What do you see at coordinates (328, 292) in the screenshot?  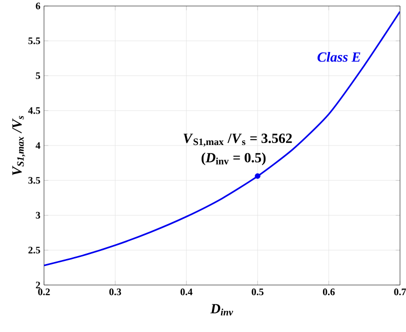 I see `x-tick-label: 0.6` at bounding box center [328, 292].